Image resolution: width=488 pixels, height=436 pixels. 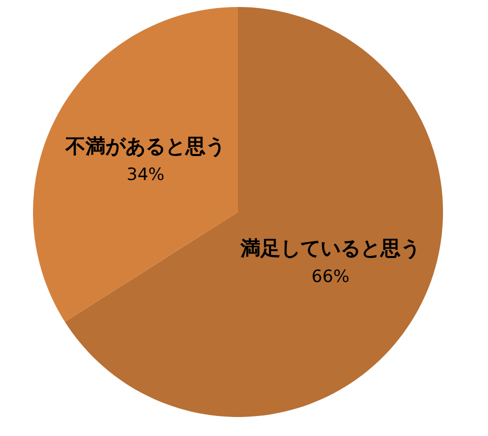 What do you see at coordinates (329, 248) in the screenshot?
I see `slice-label: 満足していると思う` at bounding box center [329, 248].